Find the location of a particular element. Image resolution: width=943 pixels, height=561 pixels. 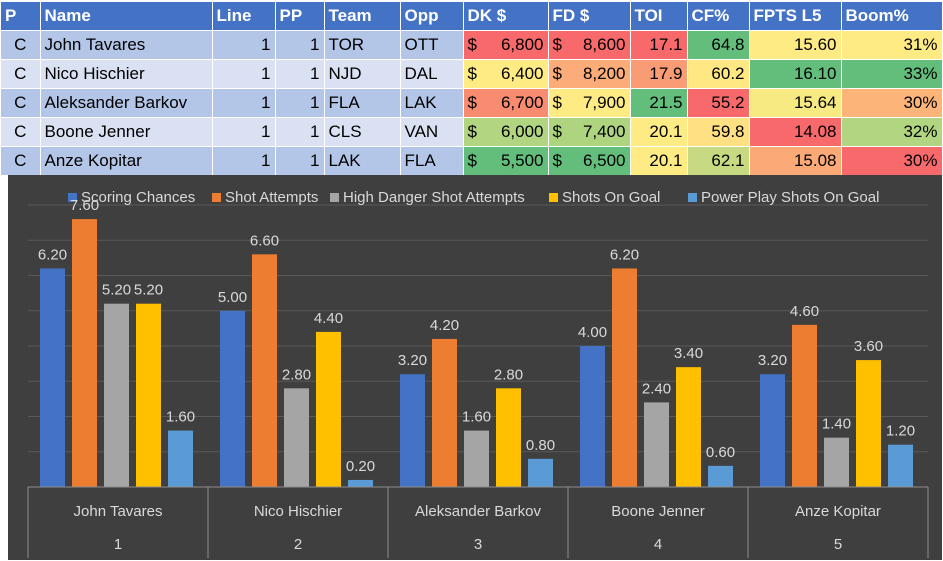

salary-value: 6,700 is located at coordinates (522, 102).